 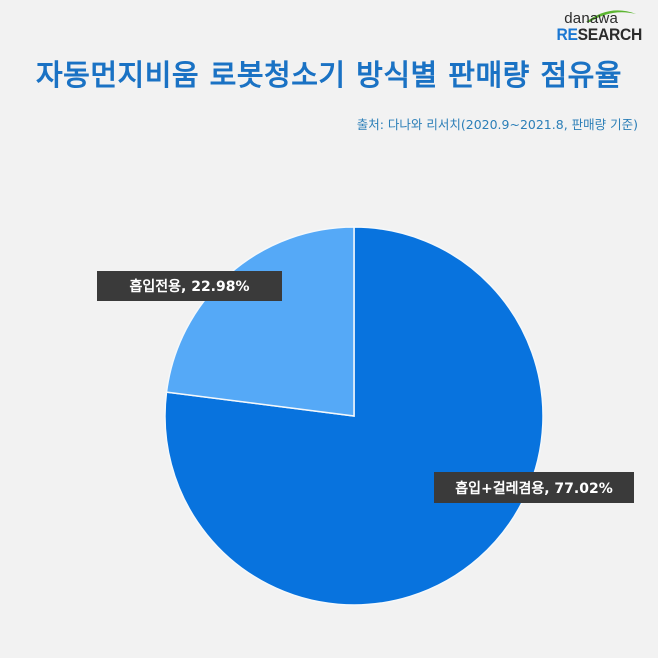 What do you see at coordinates (260, 321) in the screenshot?
I see `pie-slice-suction-only` at bounding box center [260, 321].